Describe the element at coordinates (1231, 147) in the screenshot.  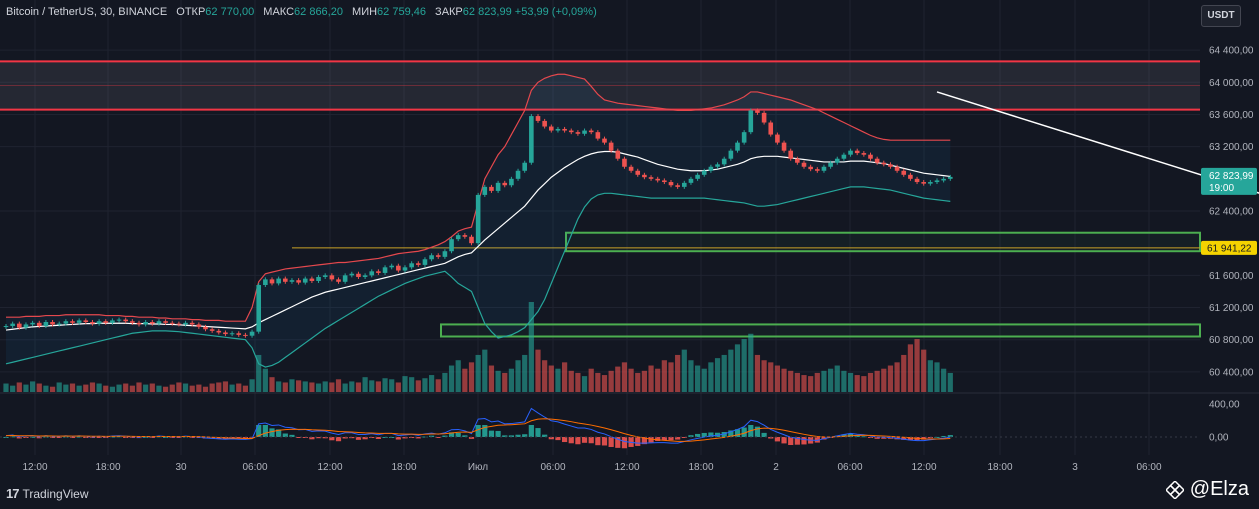
I see `price-tick-label: 63 200,00` at that location.